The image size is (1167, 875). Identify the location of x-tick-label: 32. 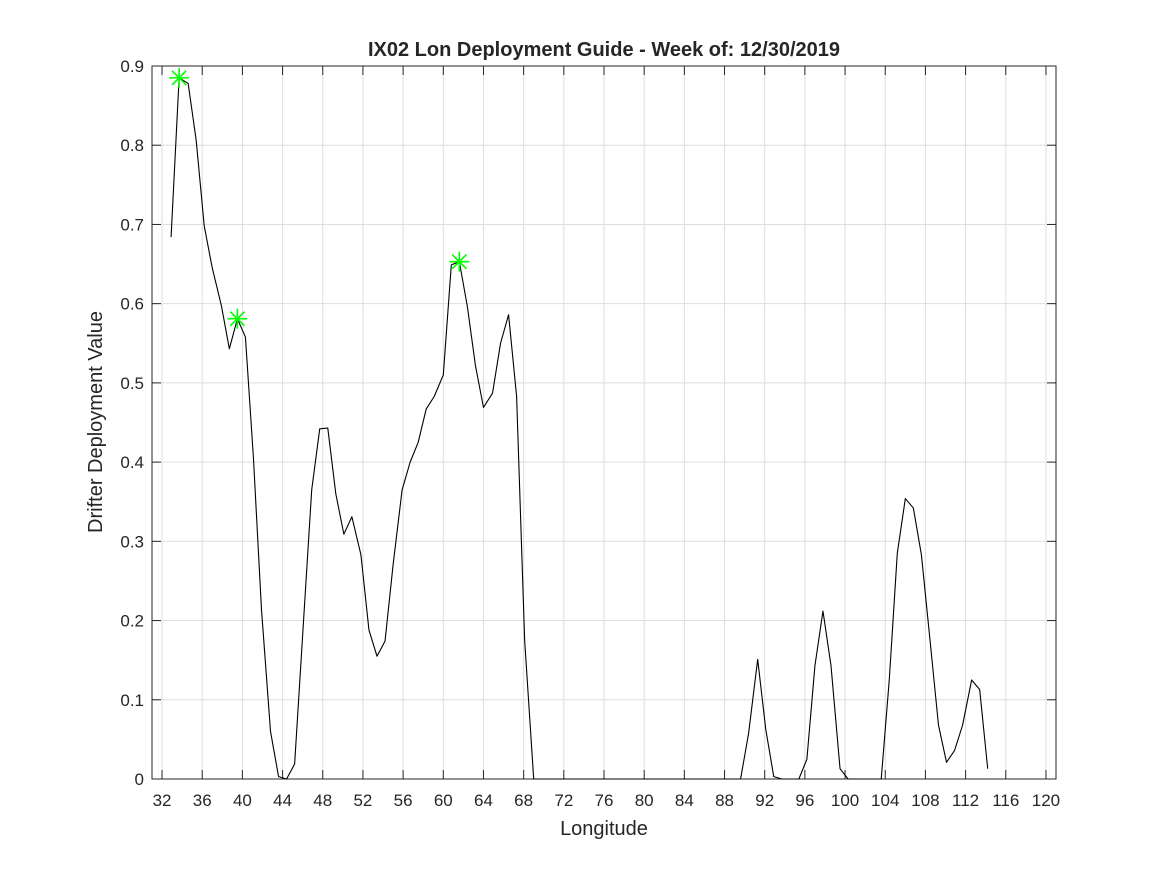
(162, 800).